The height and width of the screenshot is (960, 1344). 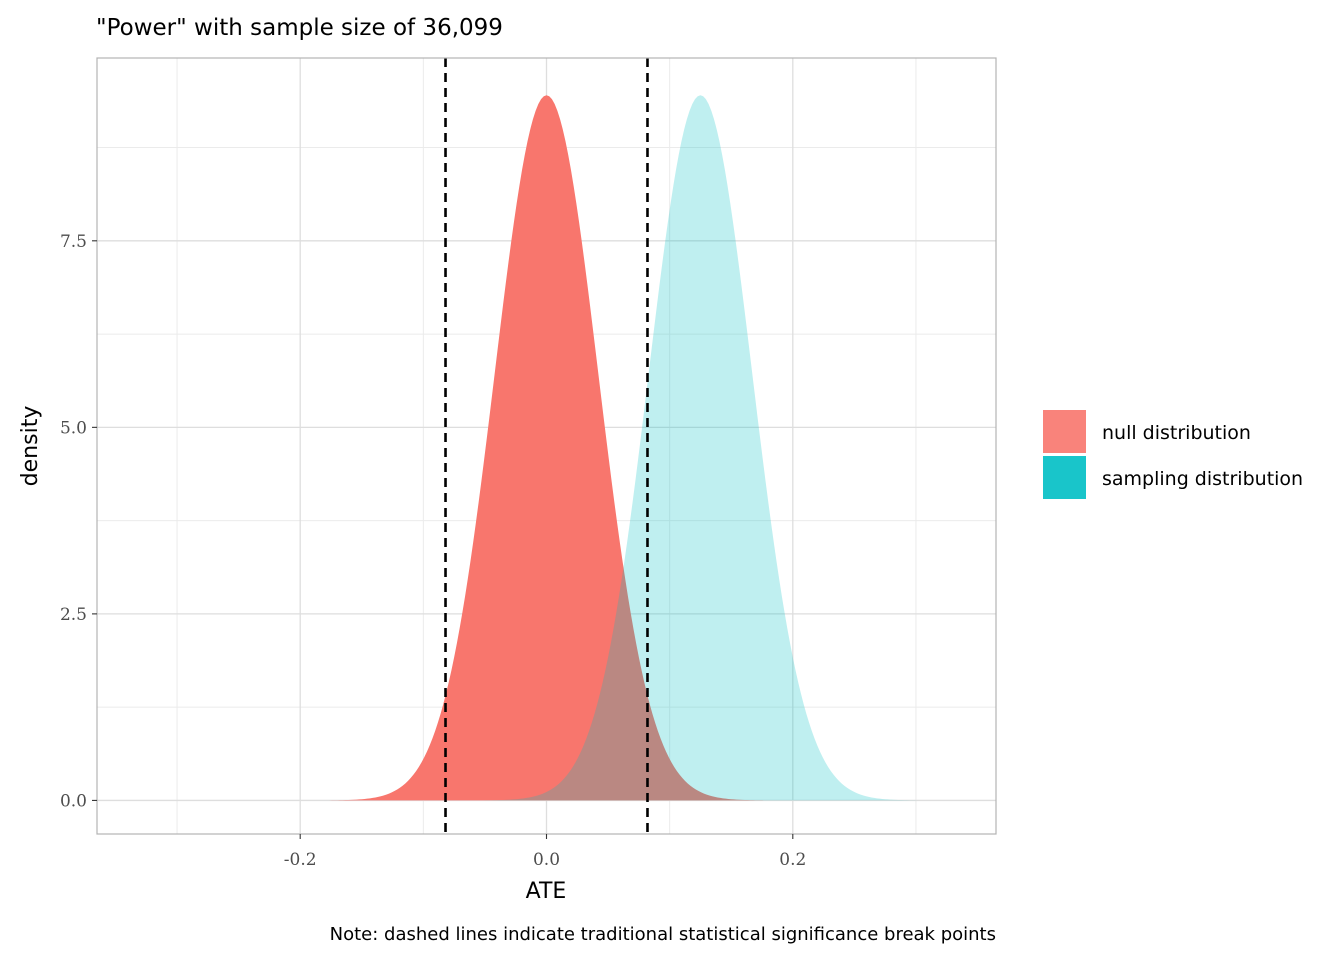 What do you see at coordinates (300, 860) in the screenshot?
I see `x-tick-label: -0.2` at bounding box center [300, 860].